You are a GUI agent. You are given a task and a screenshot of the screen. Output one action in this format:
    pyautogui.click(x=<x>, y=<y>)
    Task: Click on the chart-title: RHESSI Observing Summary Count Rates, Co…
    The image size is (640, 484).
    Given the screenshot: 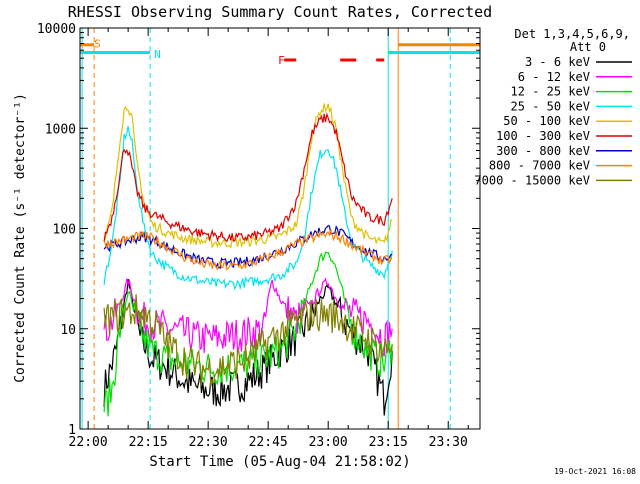 What is the action you would take?
    pyautogui.click(x=280, y=12)
    